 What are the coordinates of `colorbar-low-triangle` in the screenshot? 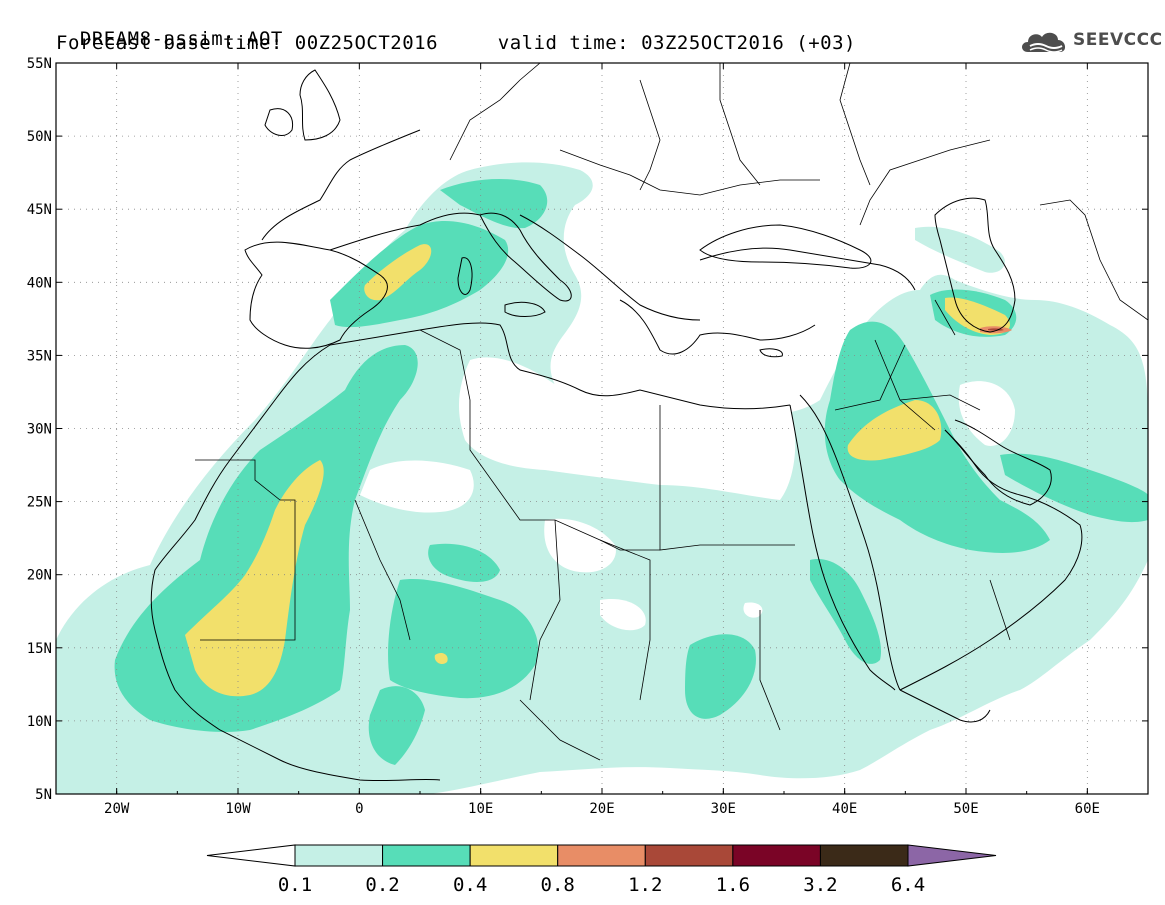 It's located at (251, 855).